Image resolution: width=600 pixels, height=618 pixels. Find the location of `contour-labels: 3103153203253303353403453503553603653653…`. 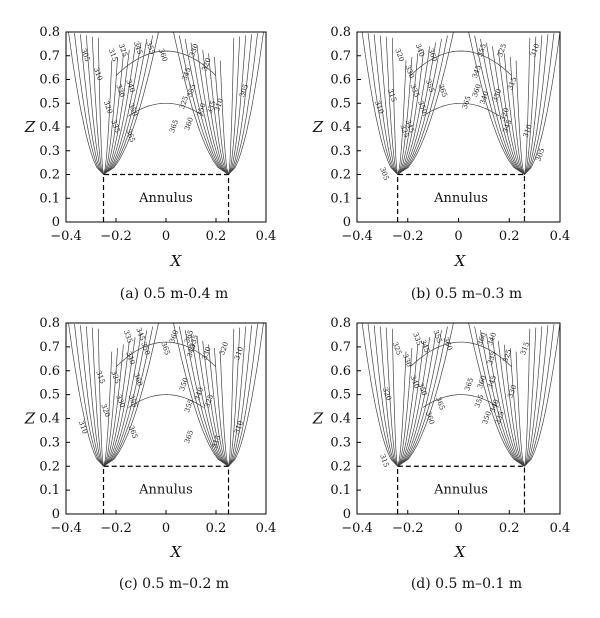

contour-labels: 3103153203253303353403453503553603653653… is located at coordinates (161, 388).